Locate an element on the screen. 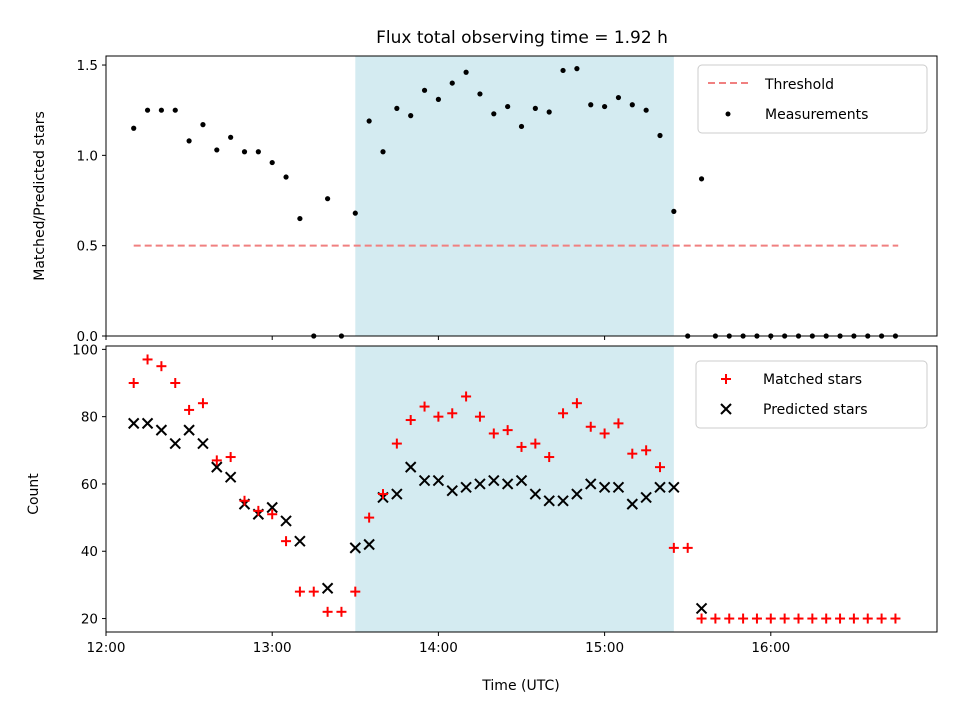 The height and width of the screenshot is (720, 960). top-y-axis-label: Matched/Predicted stars is located at coordinates (40, 196).